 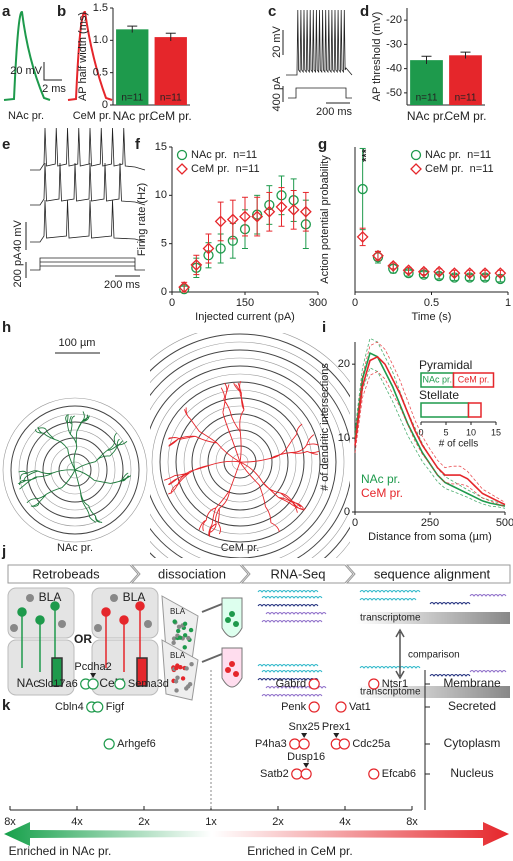 I want to click on tube, so click(x=232, y=617).